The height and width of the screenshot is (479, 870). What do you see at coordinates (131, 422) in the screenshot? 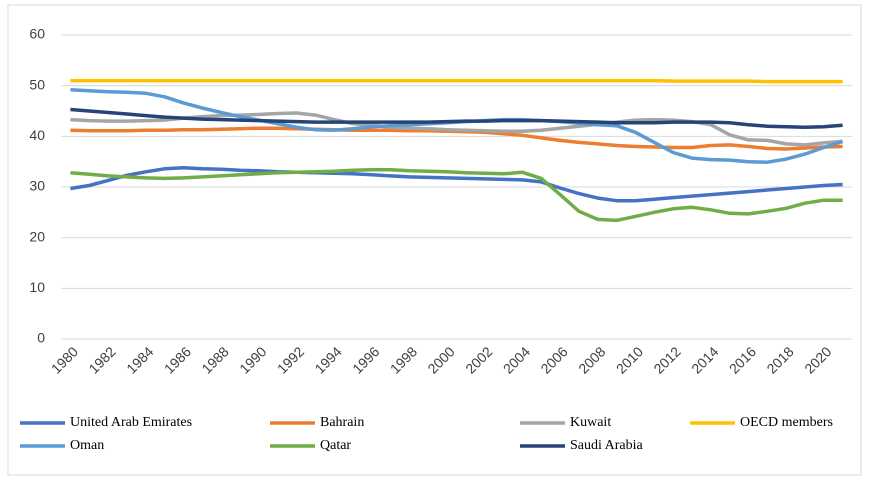
I see `legend-label: United Arab Emirates` at bounding box center [131, 422].